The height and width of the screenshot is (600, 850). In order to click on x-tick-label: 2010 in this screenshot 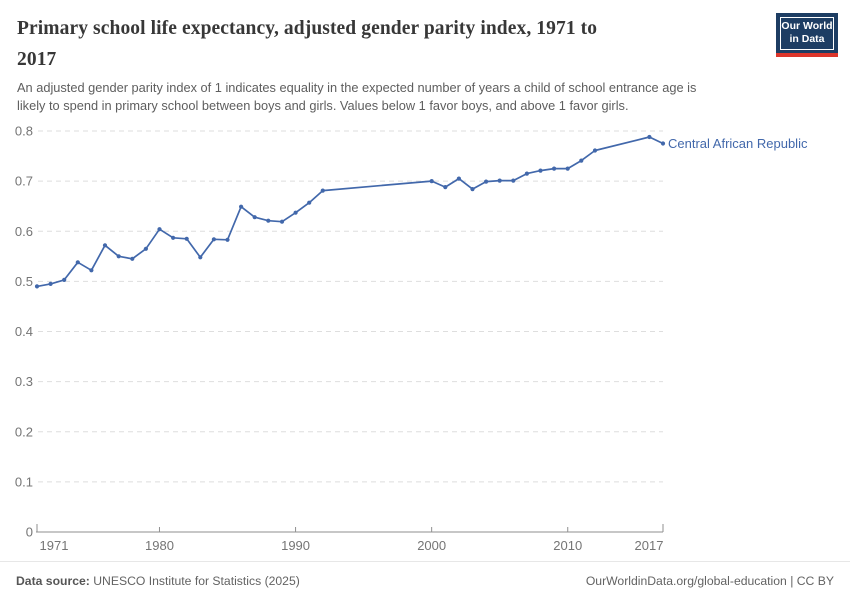, I will do `click(567, 545)`.